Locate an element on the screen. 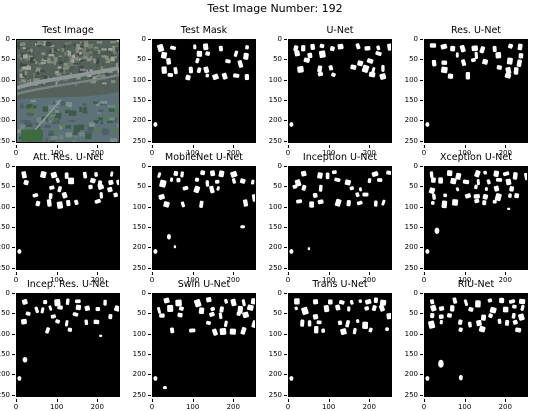 The image size is (550, 411). panel-title: Swin U-Net is located at coordinates (204, 284).